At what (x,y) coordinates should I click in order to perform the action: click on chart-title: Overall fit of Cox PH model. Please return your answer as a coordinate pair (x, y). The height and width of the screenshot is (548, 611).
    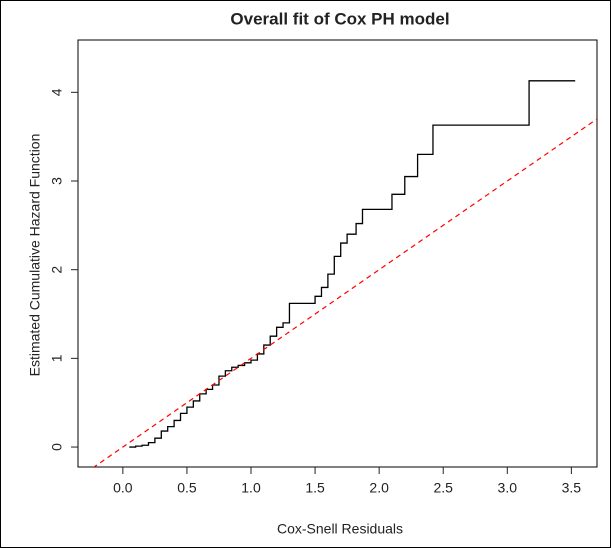
    Looking at the image, I should click on (339, 18).